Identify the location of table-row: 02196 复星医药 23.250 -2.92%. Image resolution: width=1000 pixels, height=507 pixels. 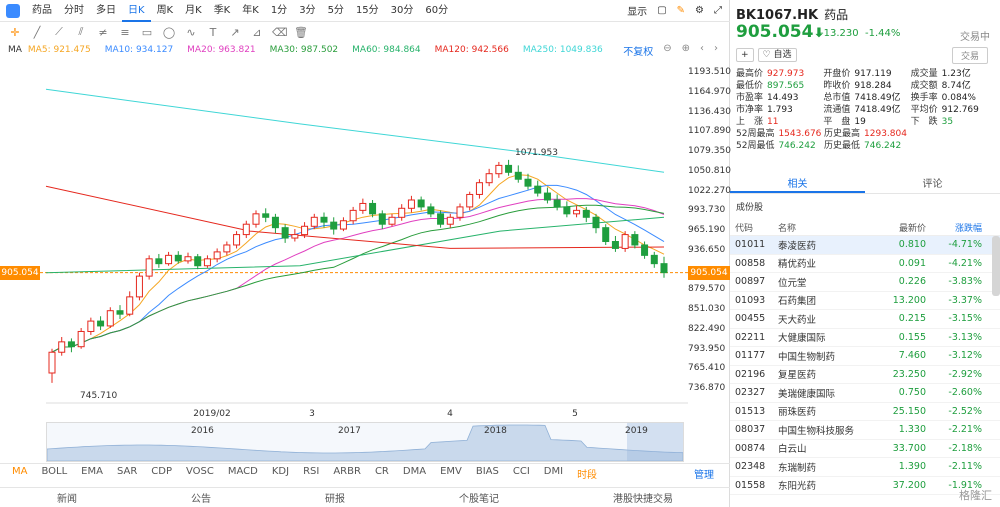
(865, 375).